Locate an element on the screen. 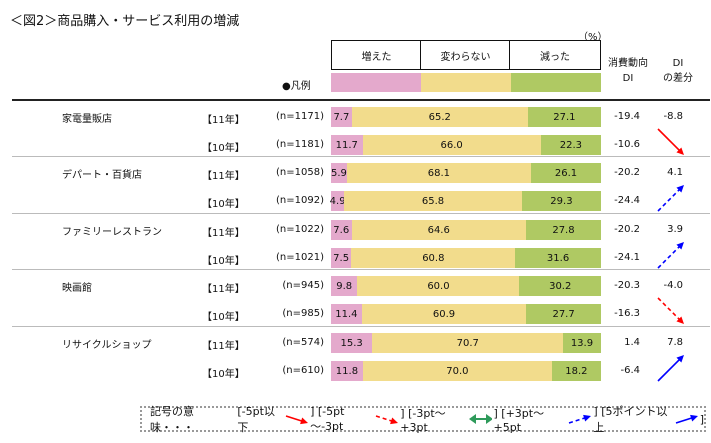  bar-segment-increase: 9.8 is located at coordinates (344, 286).